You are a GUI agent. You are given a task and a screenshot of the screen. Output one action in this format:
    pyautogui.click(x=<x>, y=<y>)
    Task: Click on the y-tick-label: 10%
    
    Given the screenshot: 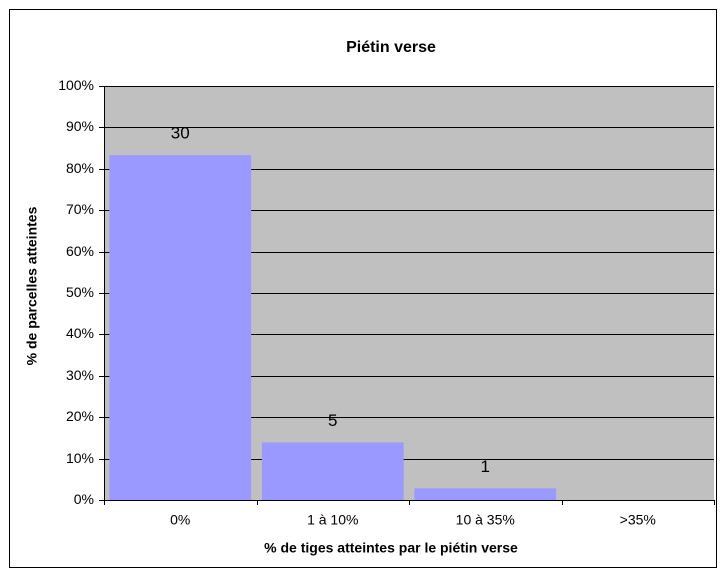 What is the action you would take?
    pyautogui.click(x=80, y=458)
    